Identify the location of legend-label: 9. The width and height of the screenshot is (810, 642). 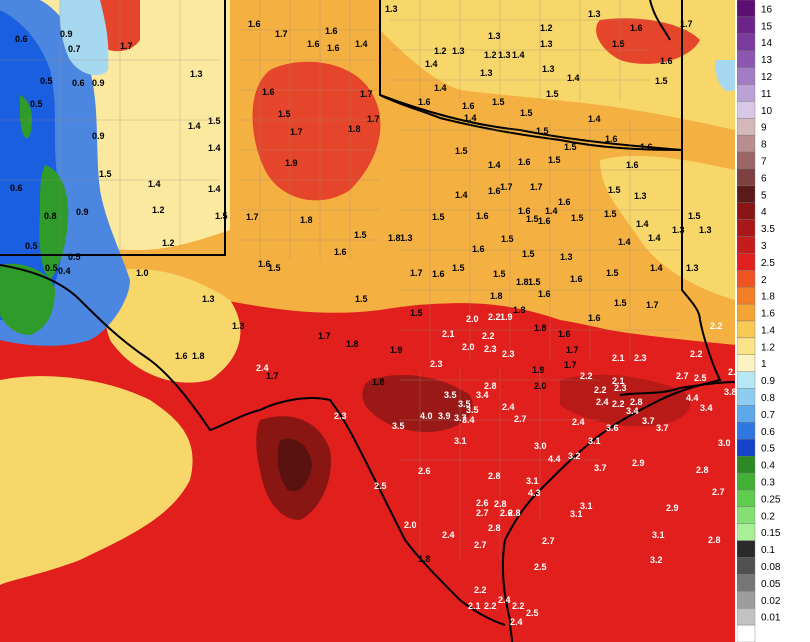
(764, 128).